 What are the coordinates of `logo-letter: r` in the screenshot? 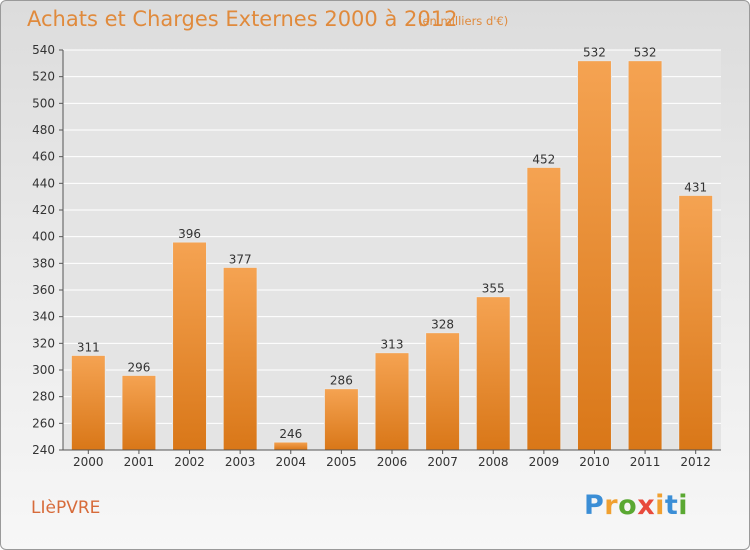 It's located at (611, 505).